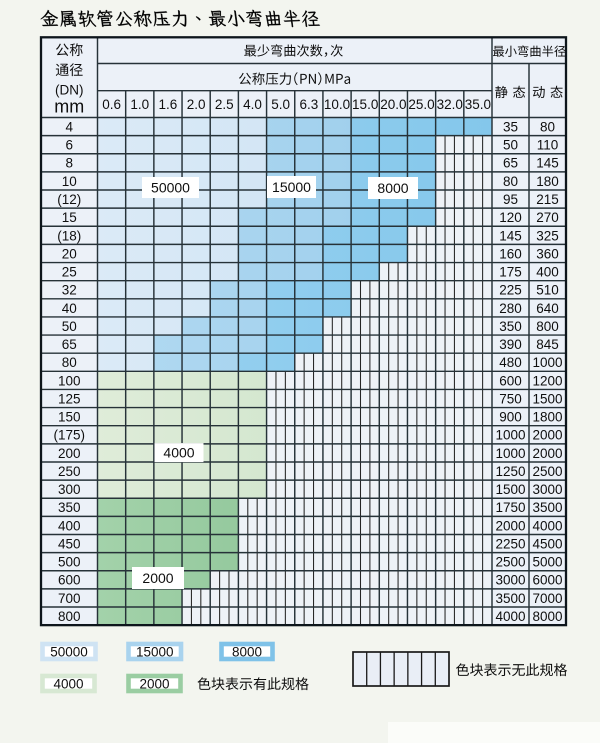 The width and height of the screenshot is (600, 743). I want to click on svg-text: 450, so click(69, 543).